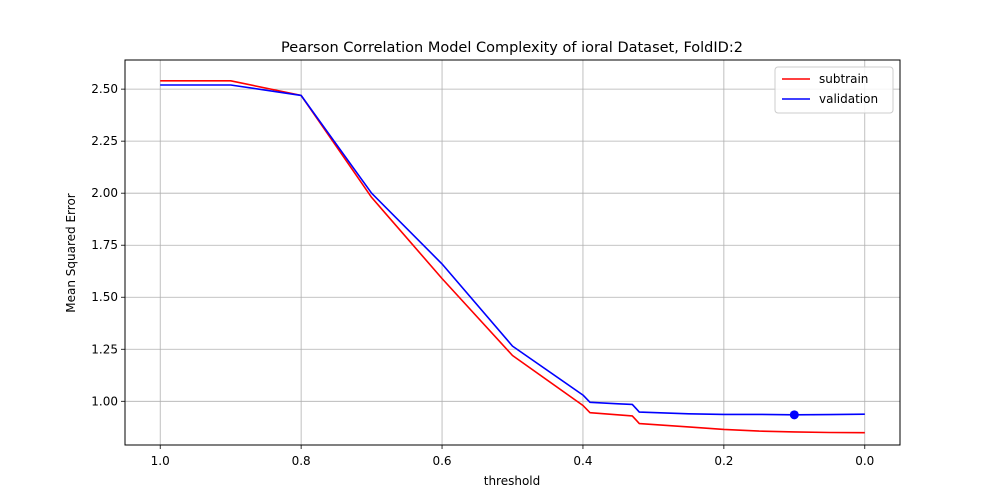 This screenshot has height=500, width=1000. What do you see at coordinates (441, 461) in the screenshot?
I see `x-tick-label: 0.6` at bounding box center [441, 461].